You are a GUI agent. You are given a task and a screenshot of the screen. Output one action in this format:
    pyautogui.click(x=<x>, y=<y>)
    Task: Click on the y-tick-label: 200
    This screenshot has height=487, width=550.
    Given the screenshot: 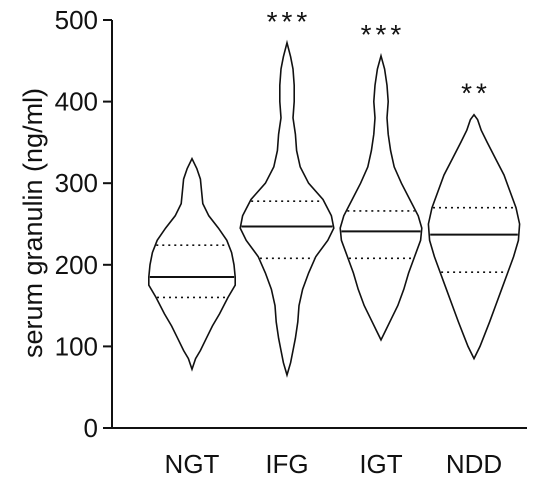 What is the action you would take?
    pyautogui.click(x=76, y=265)
    